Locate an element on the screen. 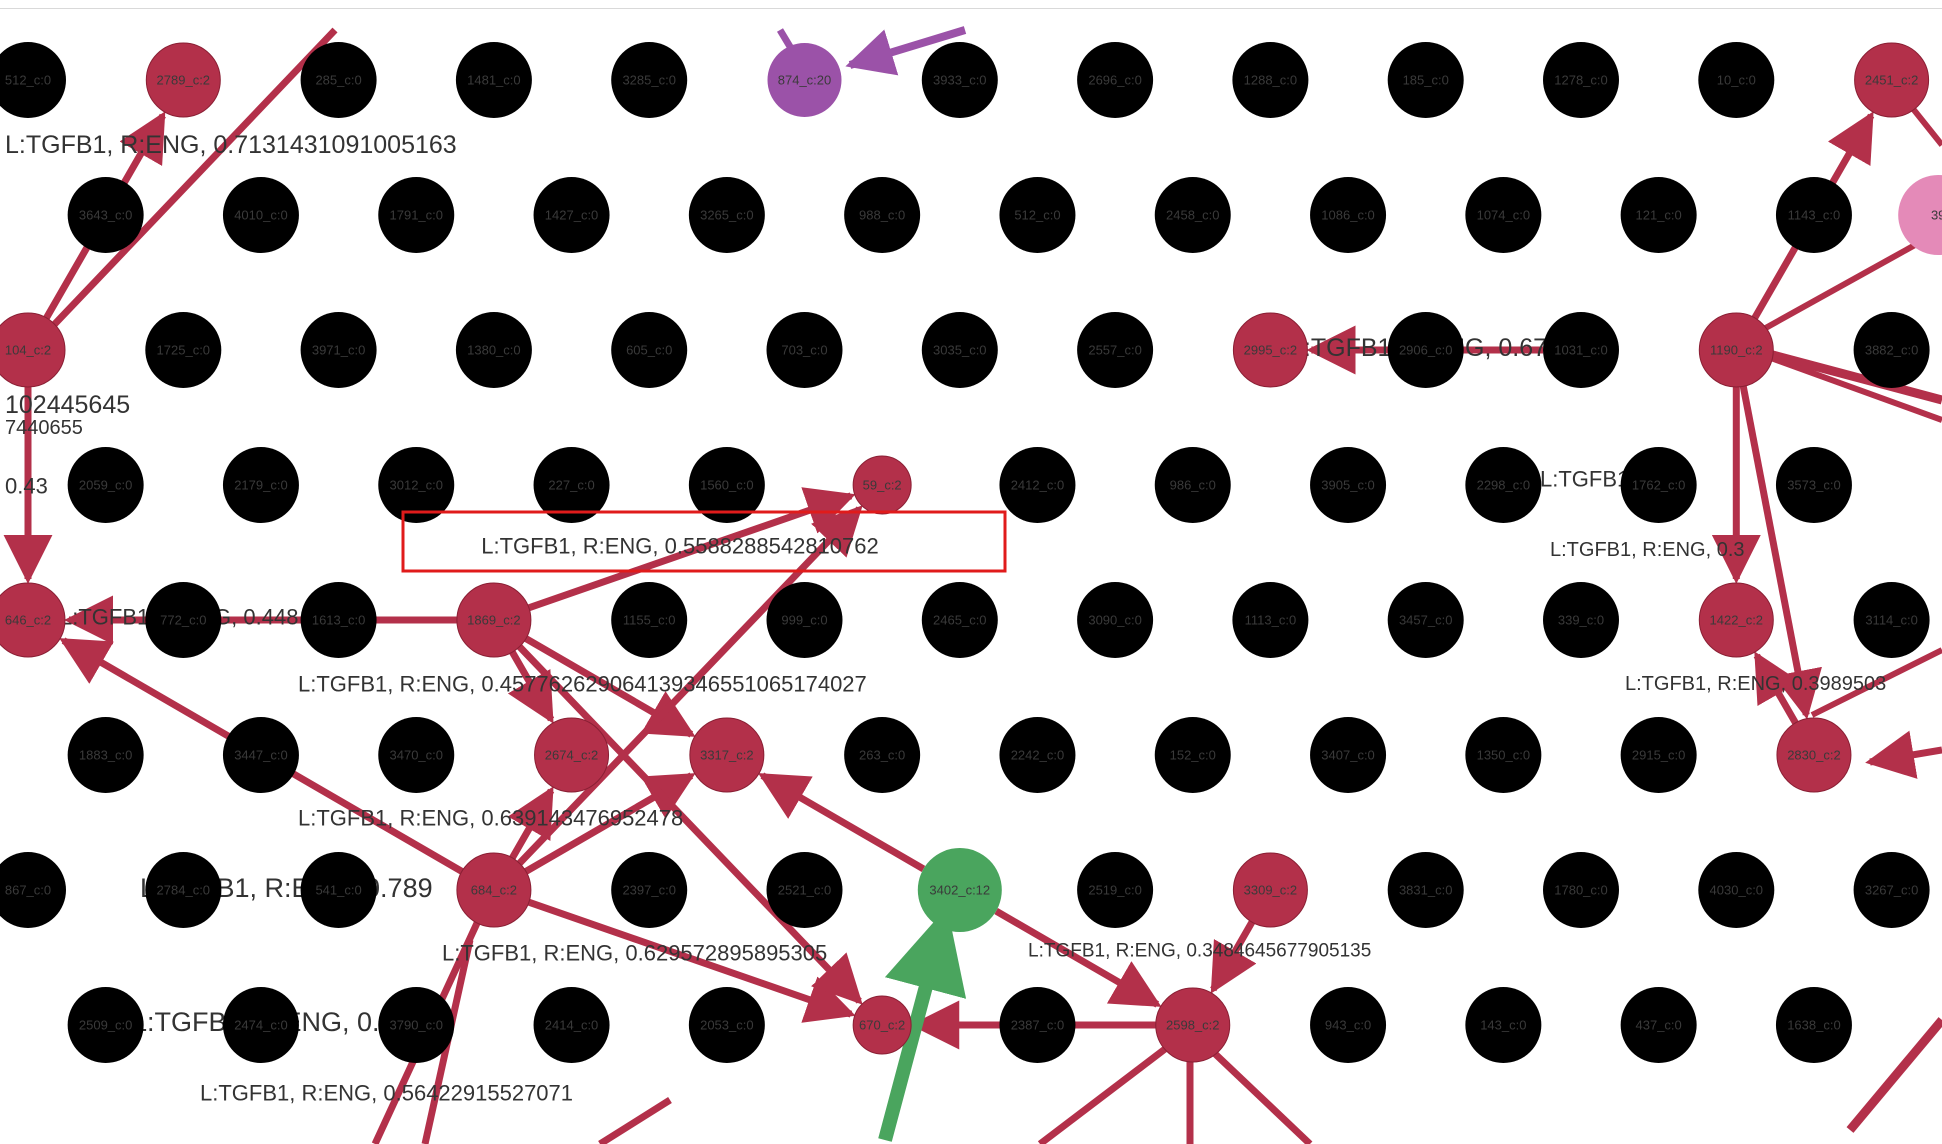 The width and height of the screenshot is (1942, 1144). node-2387_c:0: 2387_c:0 is located at coordinates (1037, 1025).